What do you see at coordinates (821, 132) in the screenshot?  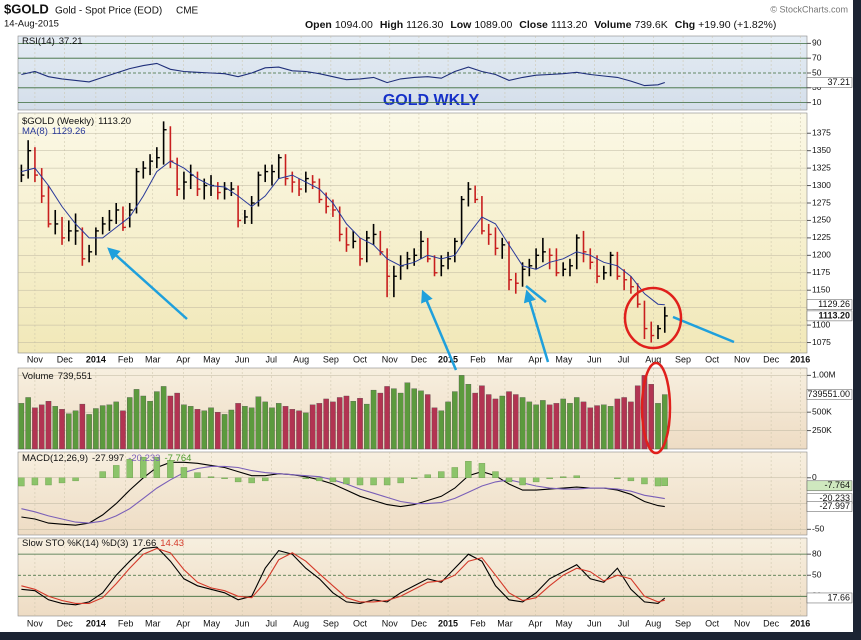 I see `y-tick-label: 1375` at bounding box center [821, 132].